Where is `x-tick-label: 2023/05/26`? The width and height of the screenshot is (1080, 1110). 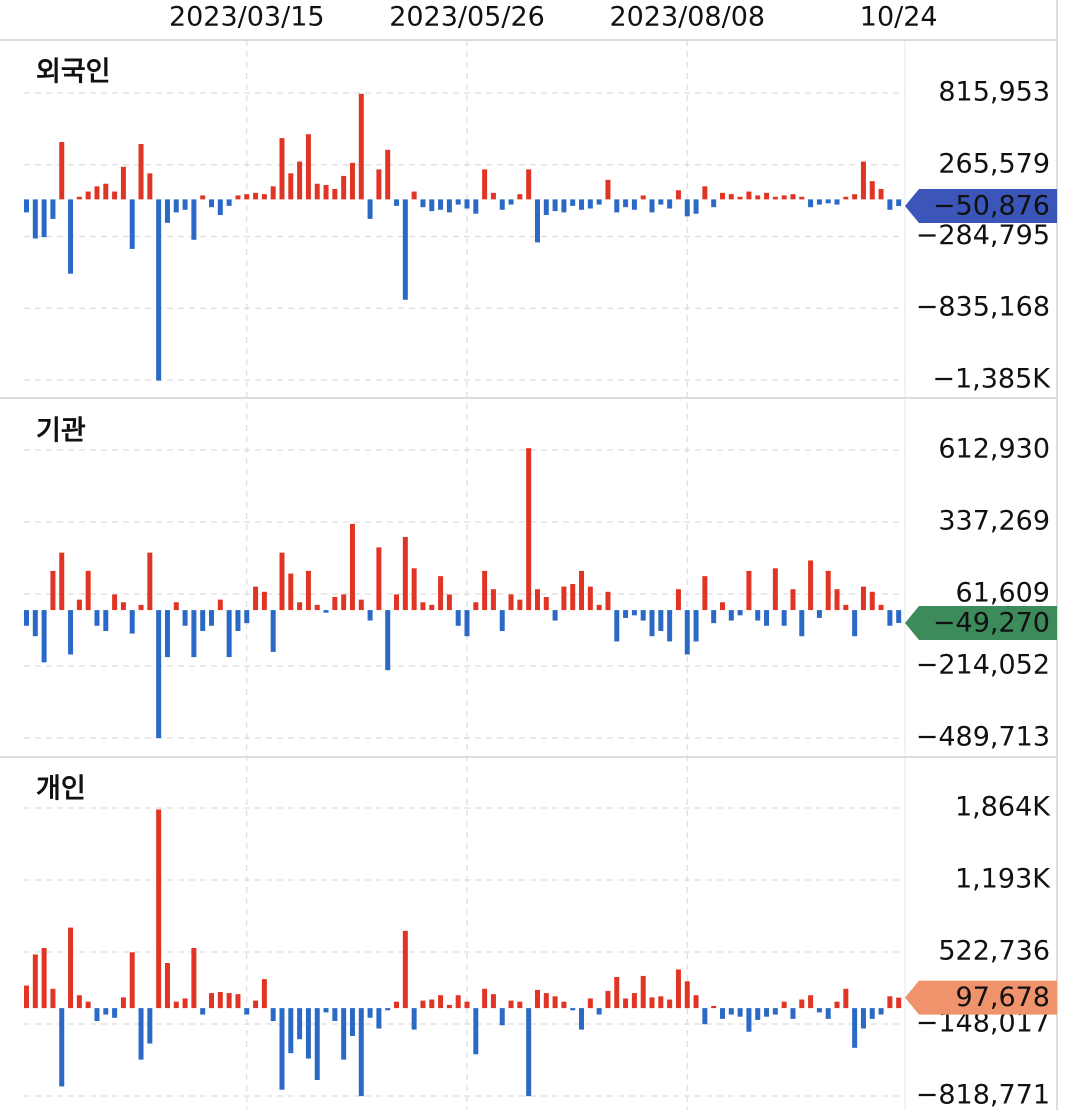 x-tick-label: 2023/05/26 is located at coordinates (467, 17).